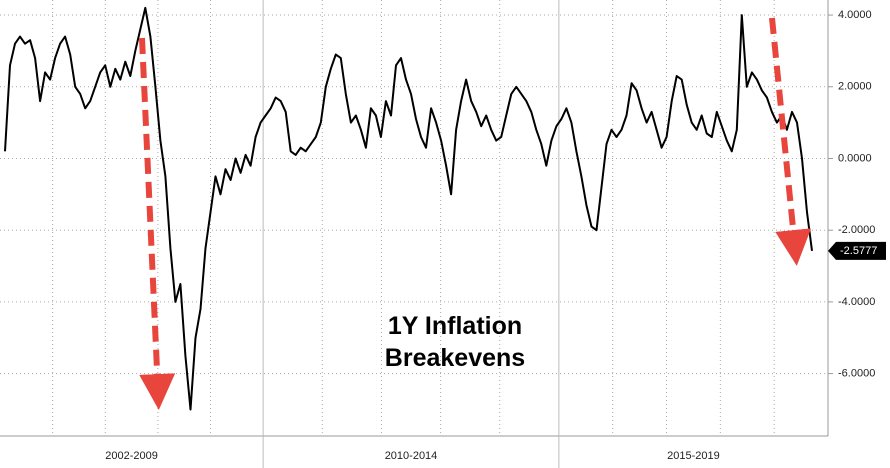 This screenshot has height=468, width=890. I want to click on x-period-label: 2010-2014, so click(411, 456).